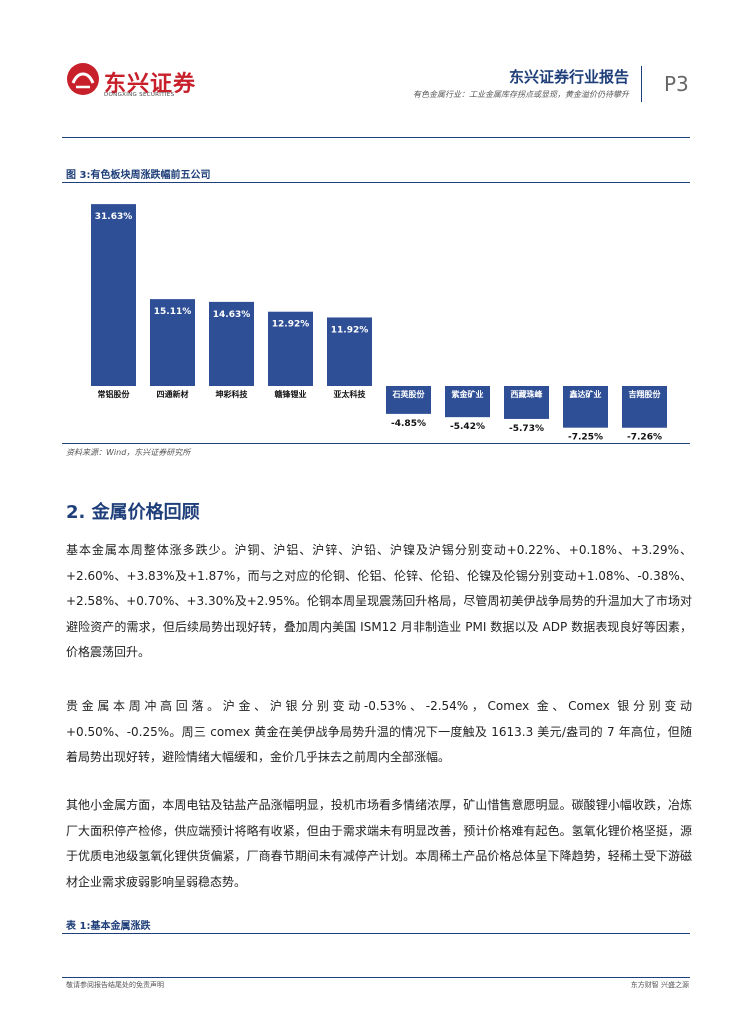 This screenshot has height=1024, width=755. I want to click on page-number: P3, so click(676, 84).